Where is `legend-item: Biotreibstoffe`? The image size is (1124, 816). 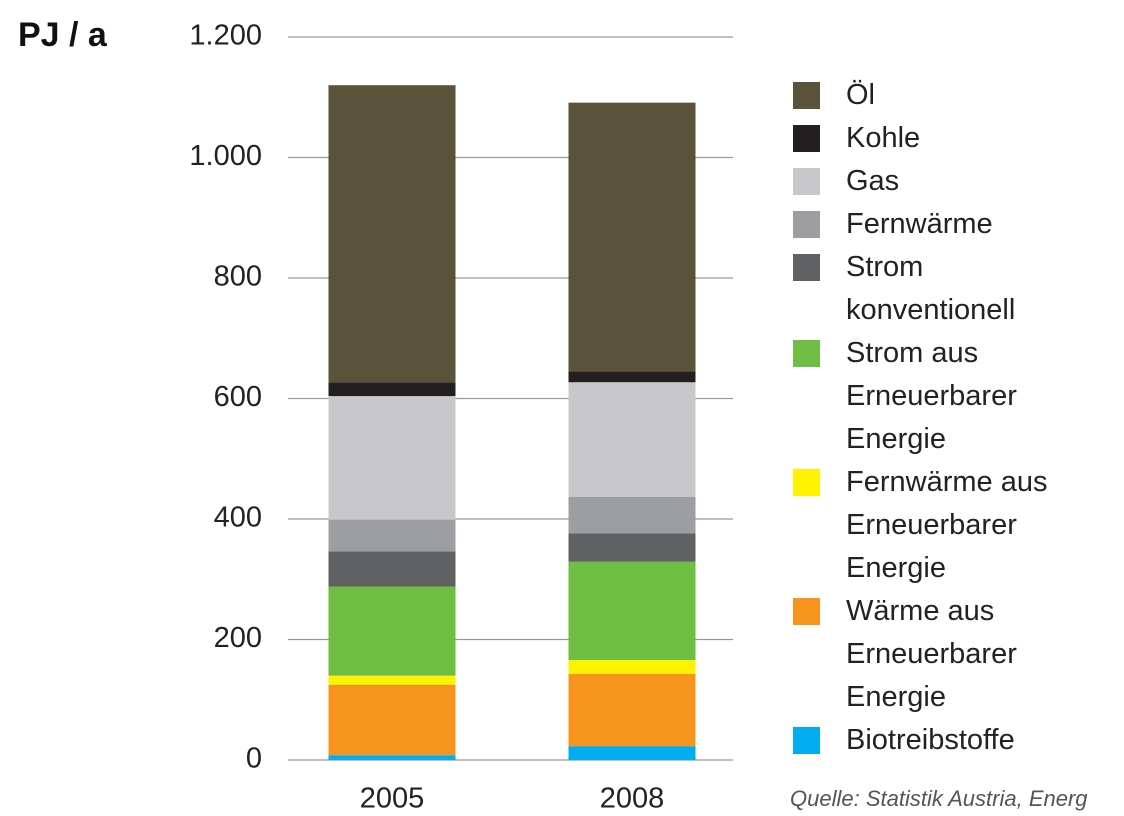 legend-item: Biotreibstoffe is located at coordinates (920, 740).